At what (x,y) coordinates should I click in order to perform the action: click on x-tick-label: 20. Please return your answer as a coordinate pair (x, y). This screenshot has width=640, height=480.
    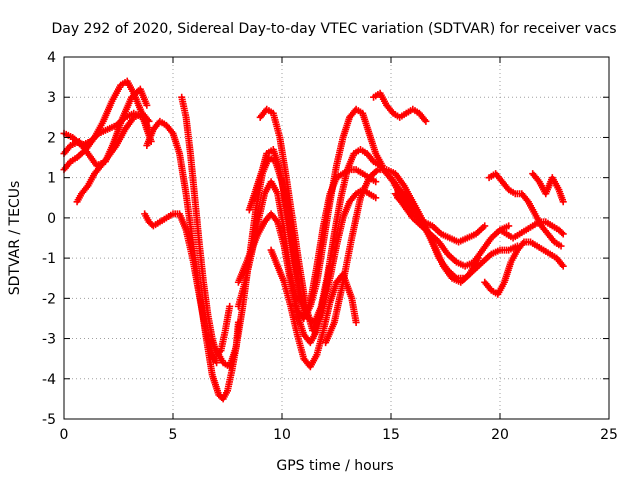
    Looking at the image, I should click on (500, 435).